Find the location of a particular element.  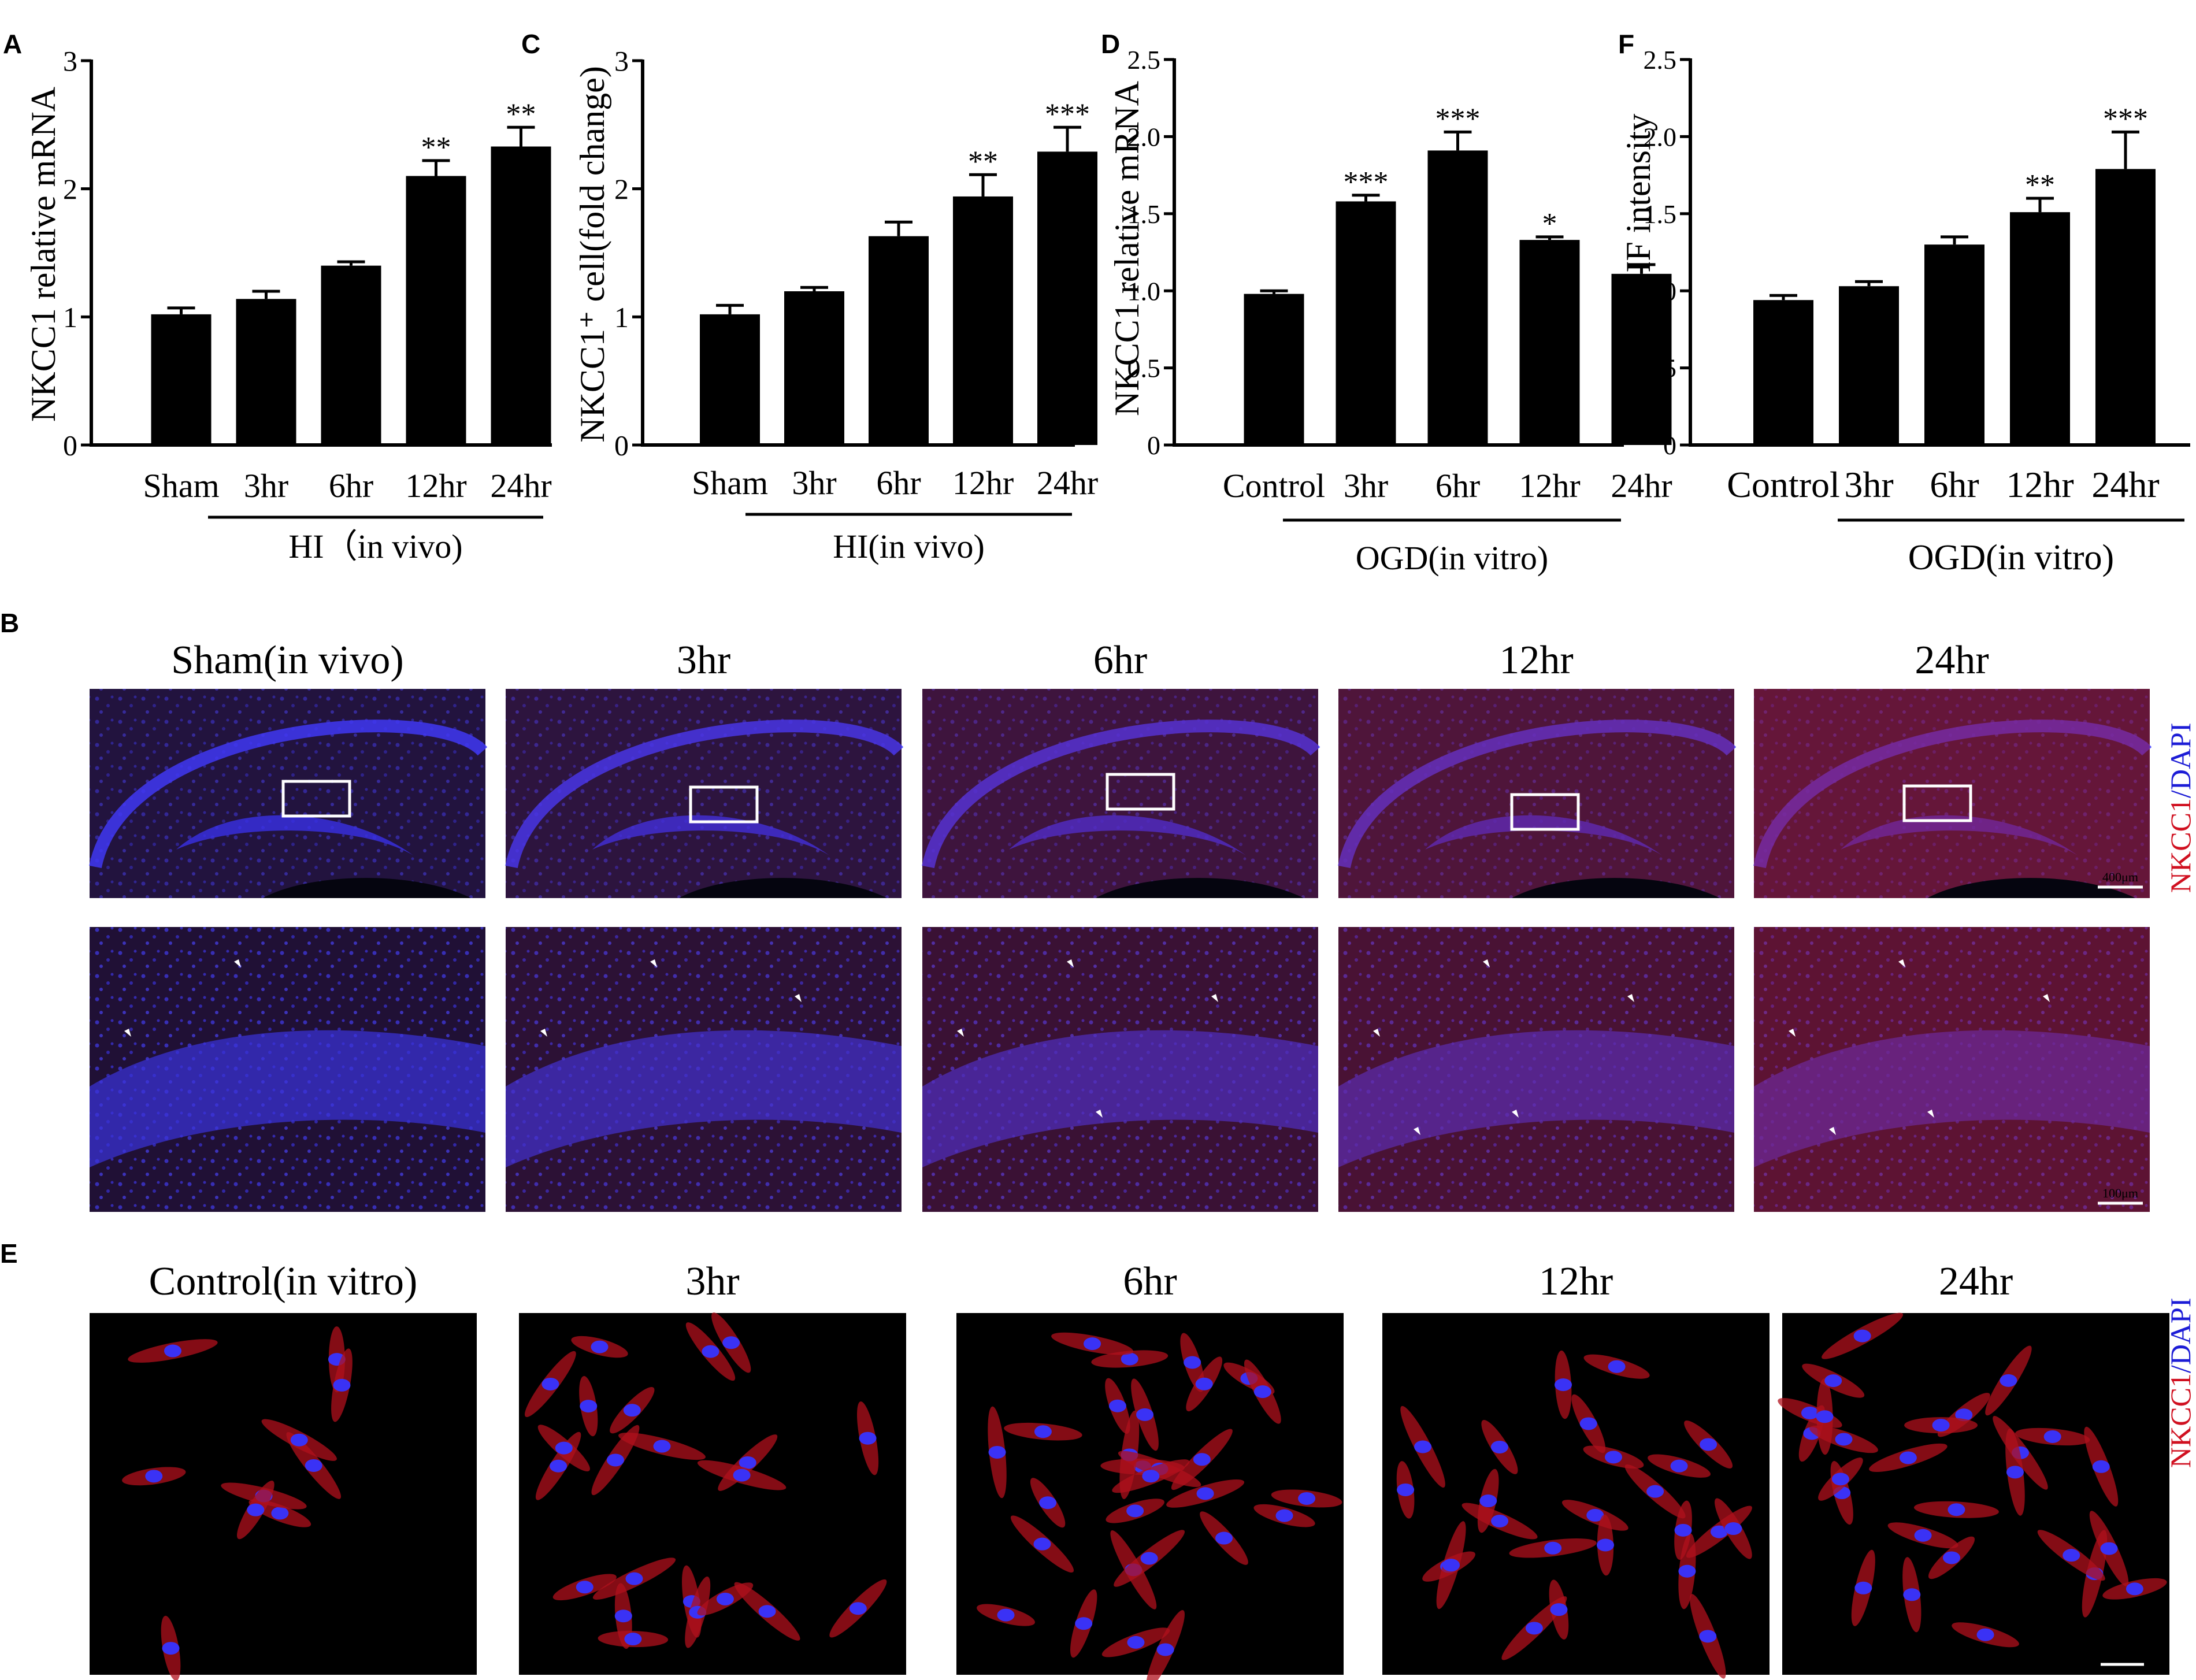

y-tick-label: 3 is located at coordinates (621, 61).